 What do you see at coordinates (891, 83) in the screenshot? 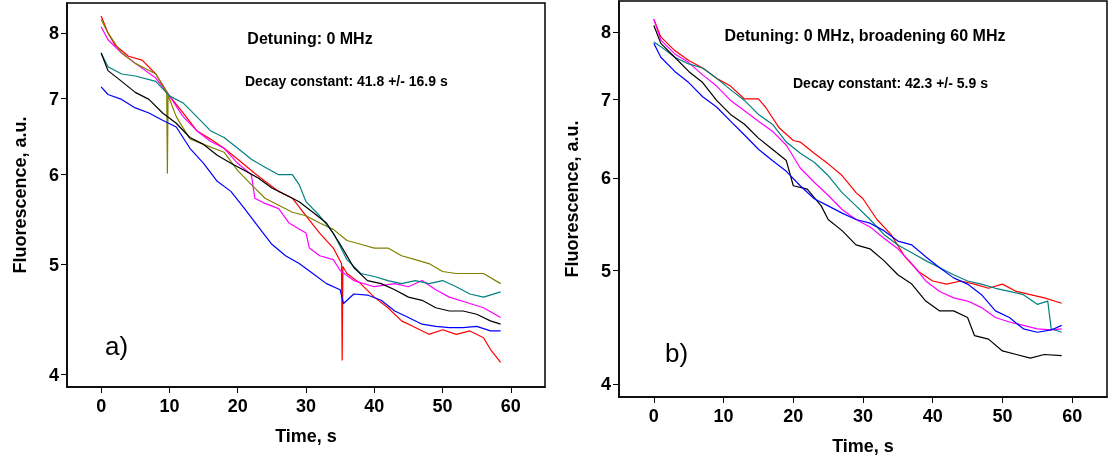
I see `annotation: Decay constant: 42.3 +/- 5.9 s` at bounding box center [891, 83].